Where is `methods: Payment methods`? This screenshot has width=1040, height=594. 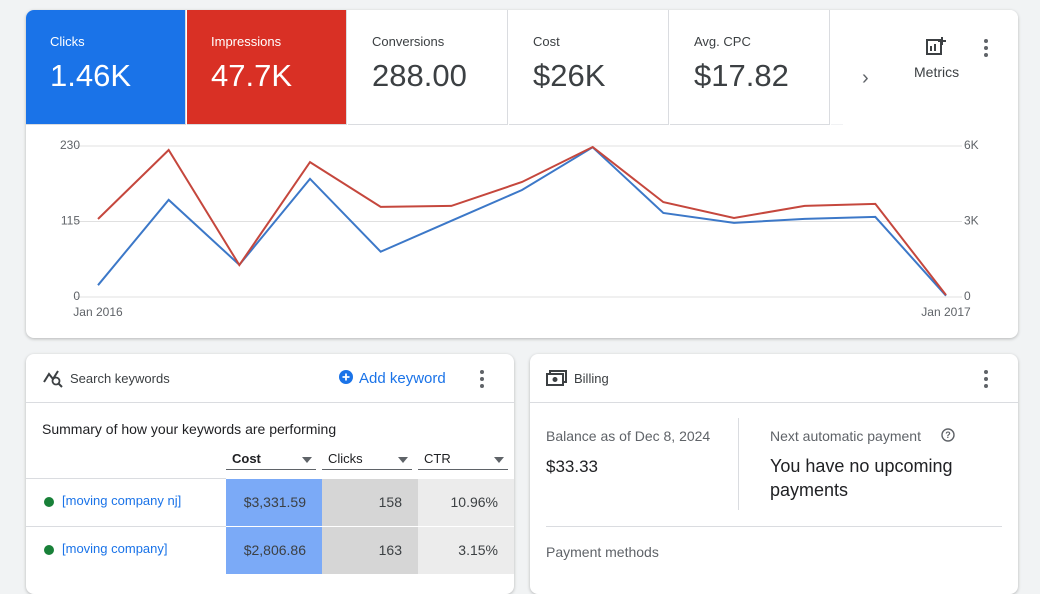 methods: Payment methods is located at coordinates (602, 552).